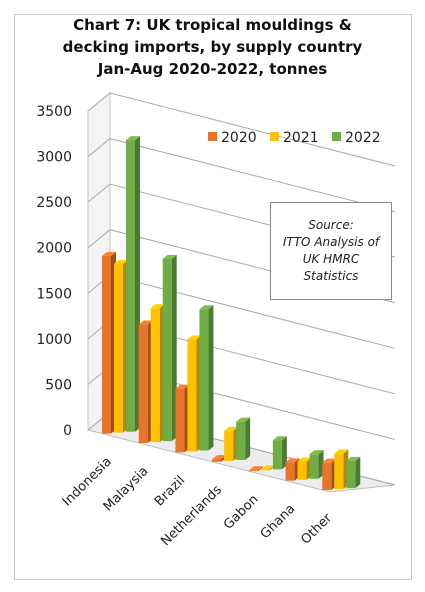  I want to click on y-tick-label: 1500, so click(54, 294).